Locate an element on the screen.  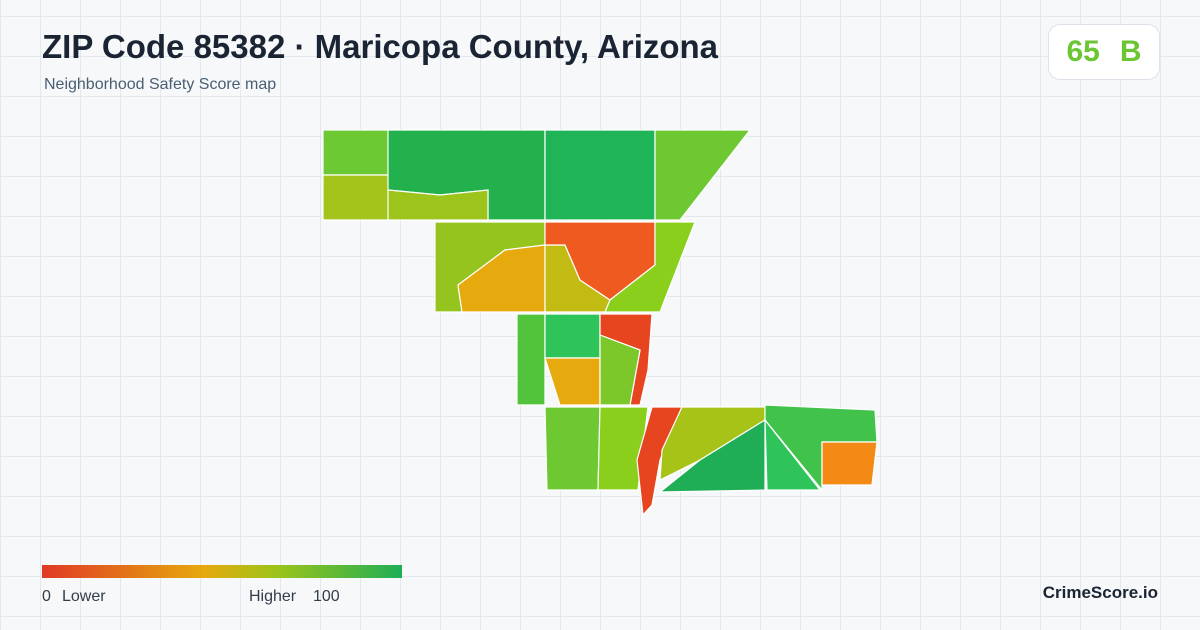
score-badge: 65 B is located at coordinates (1104, 52).